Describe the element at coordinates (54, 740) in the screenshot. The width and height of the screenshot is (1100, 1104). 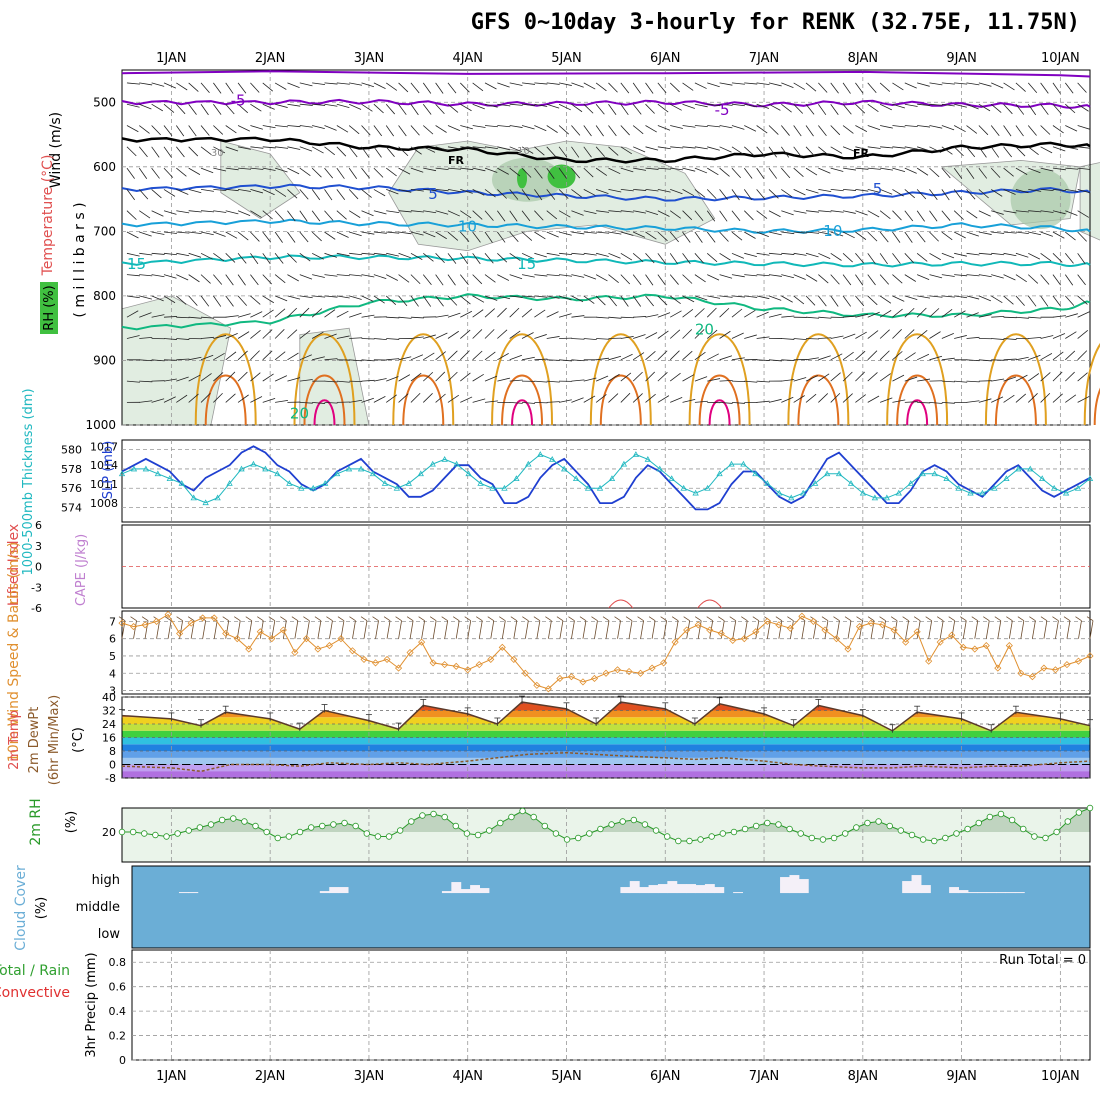
I see `temp-axis-title-3: (6hr Min/Max)` at that location.